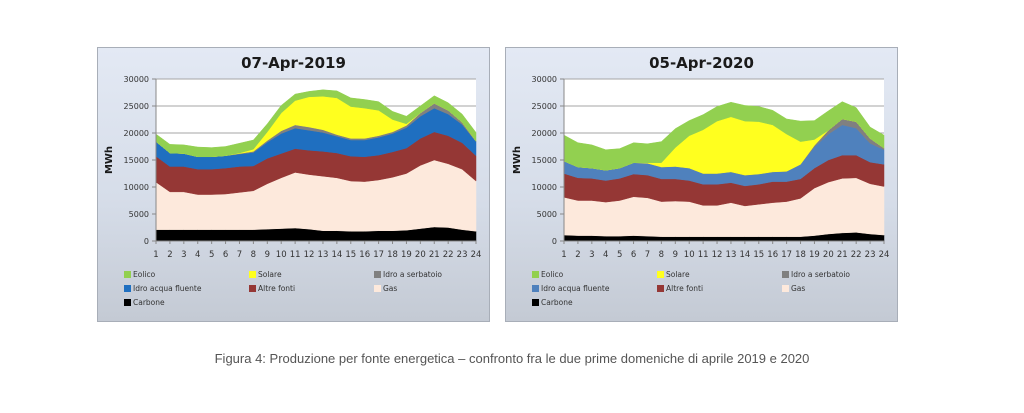 Image resolution: width=1024 pixels, height=413 pixels. I want to click on x-tick-label: 3, so click(183, 255).